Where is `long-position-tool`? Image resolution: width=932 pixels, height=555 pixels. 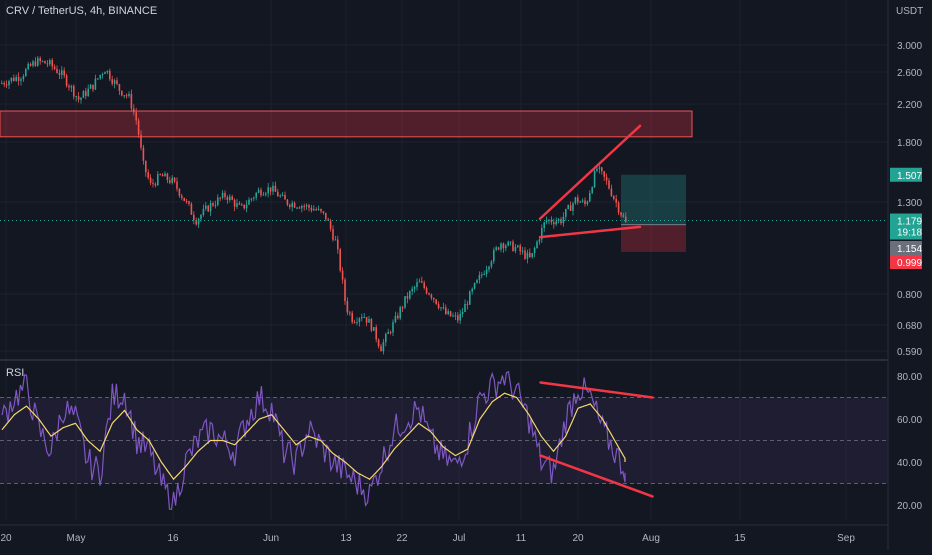
long-position-tool is located at coordinates (444, 213).